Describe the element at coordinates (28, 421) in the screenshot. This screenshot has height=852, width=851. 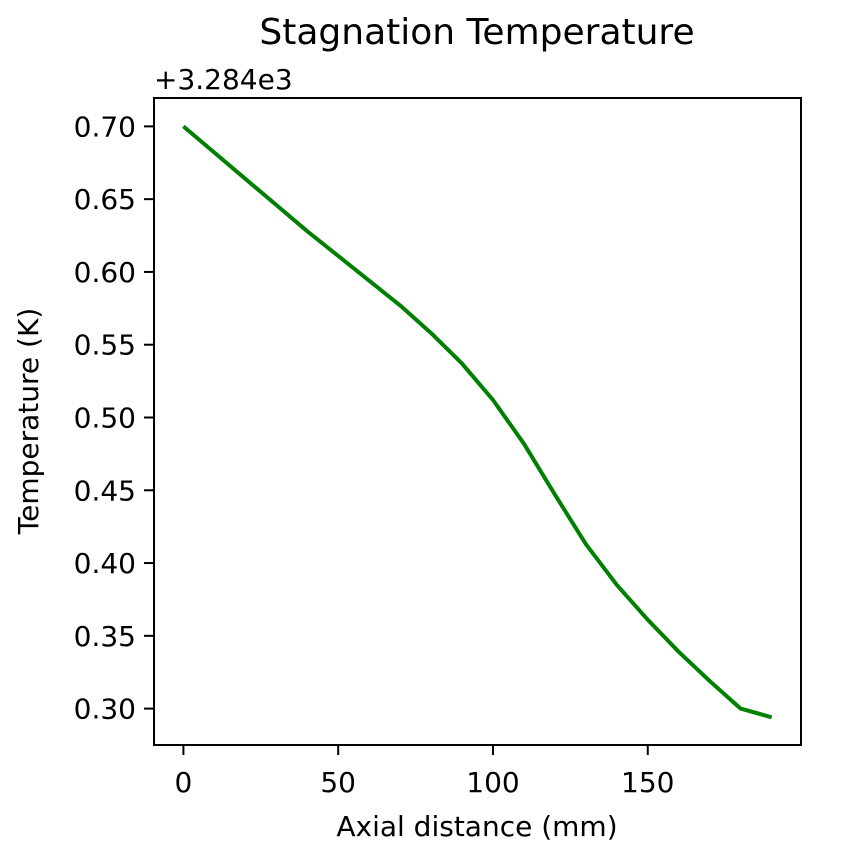
I see `y-axis-label: Temperature (K)` at that location.